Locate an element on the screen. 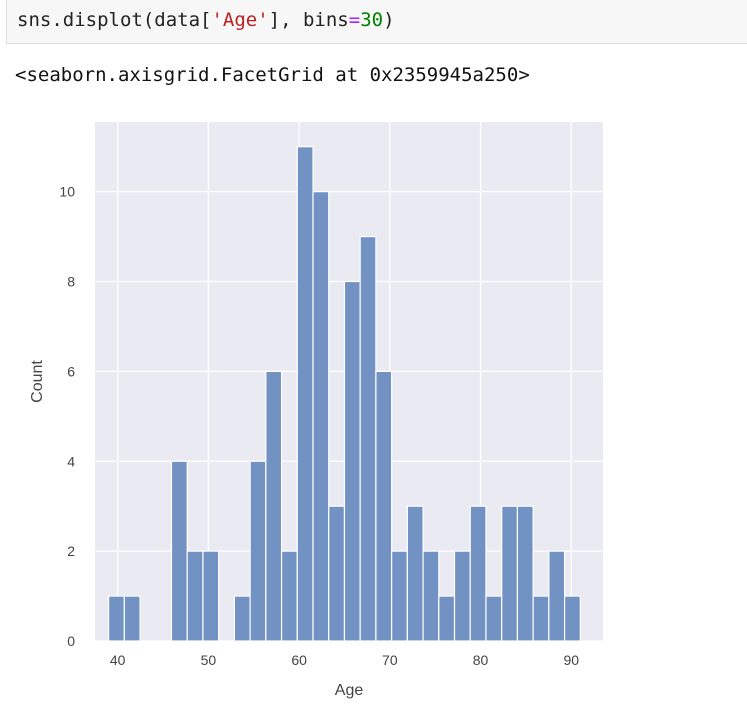  code-mid: ], bins is located at coordinates (308, 20).